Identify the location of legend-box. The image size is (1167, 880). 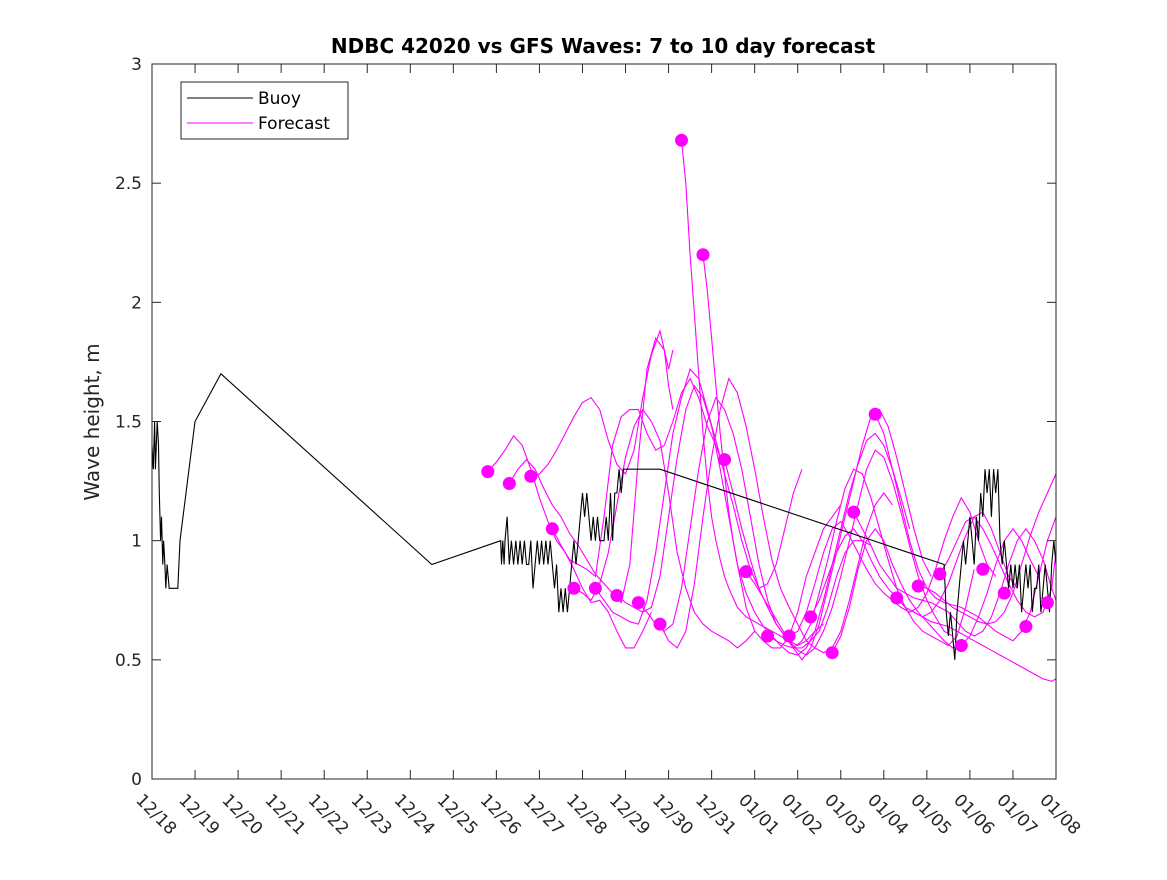
(264, 110).